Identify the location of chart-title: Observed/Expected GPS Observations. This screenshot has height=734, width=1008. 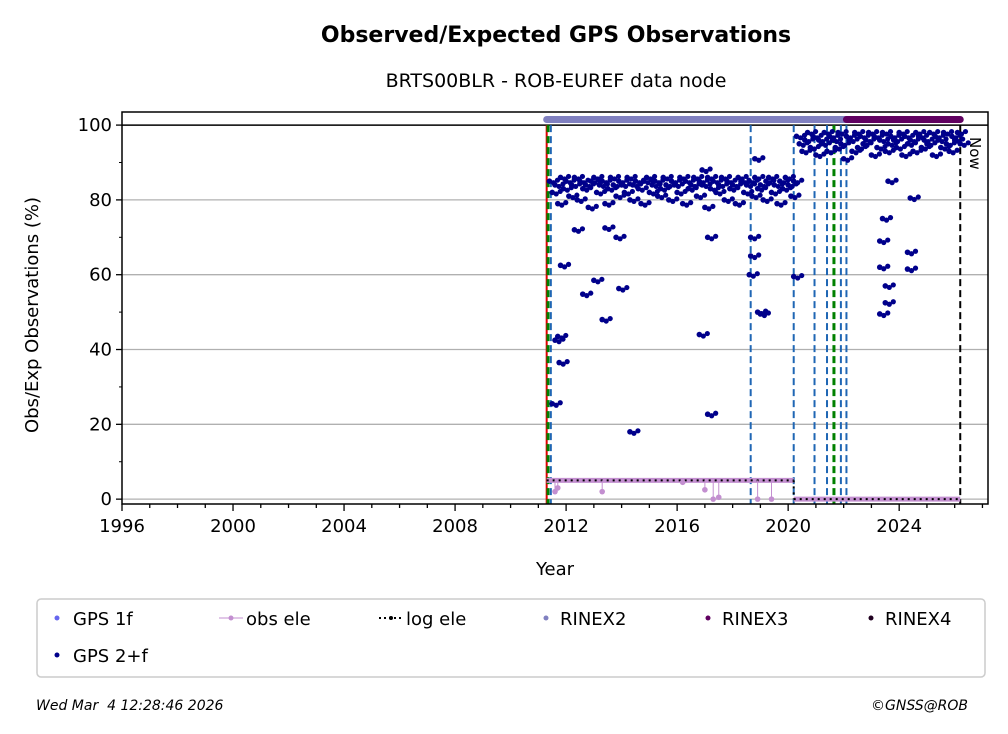
(556, 35).